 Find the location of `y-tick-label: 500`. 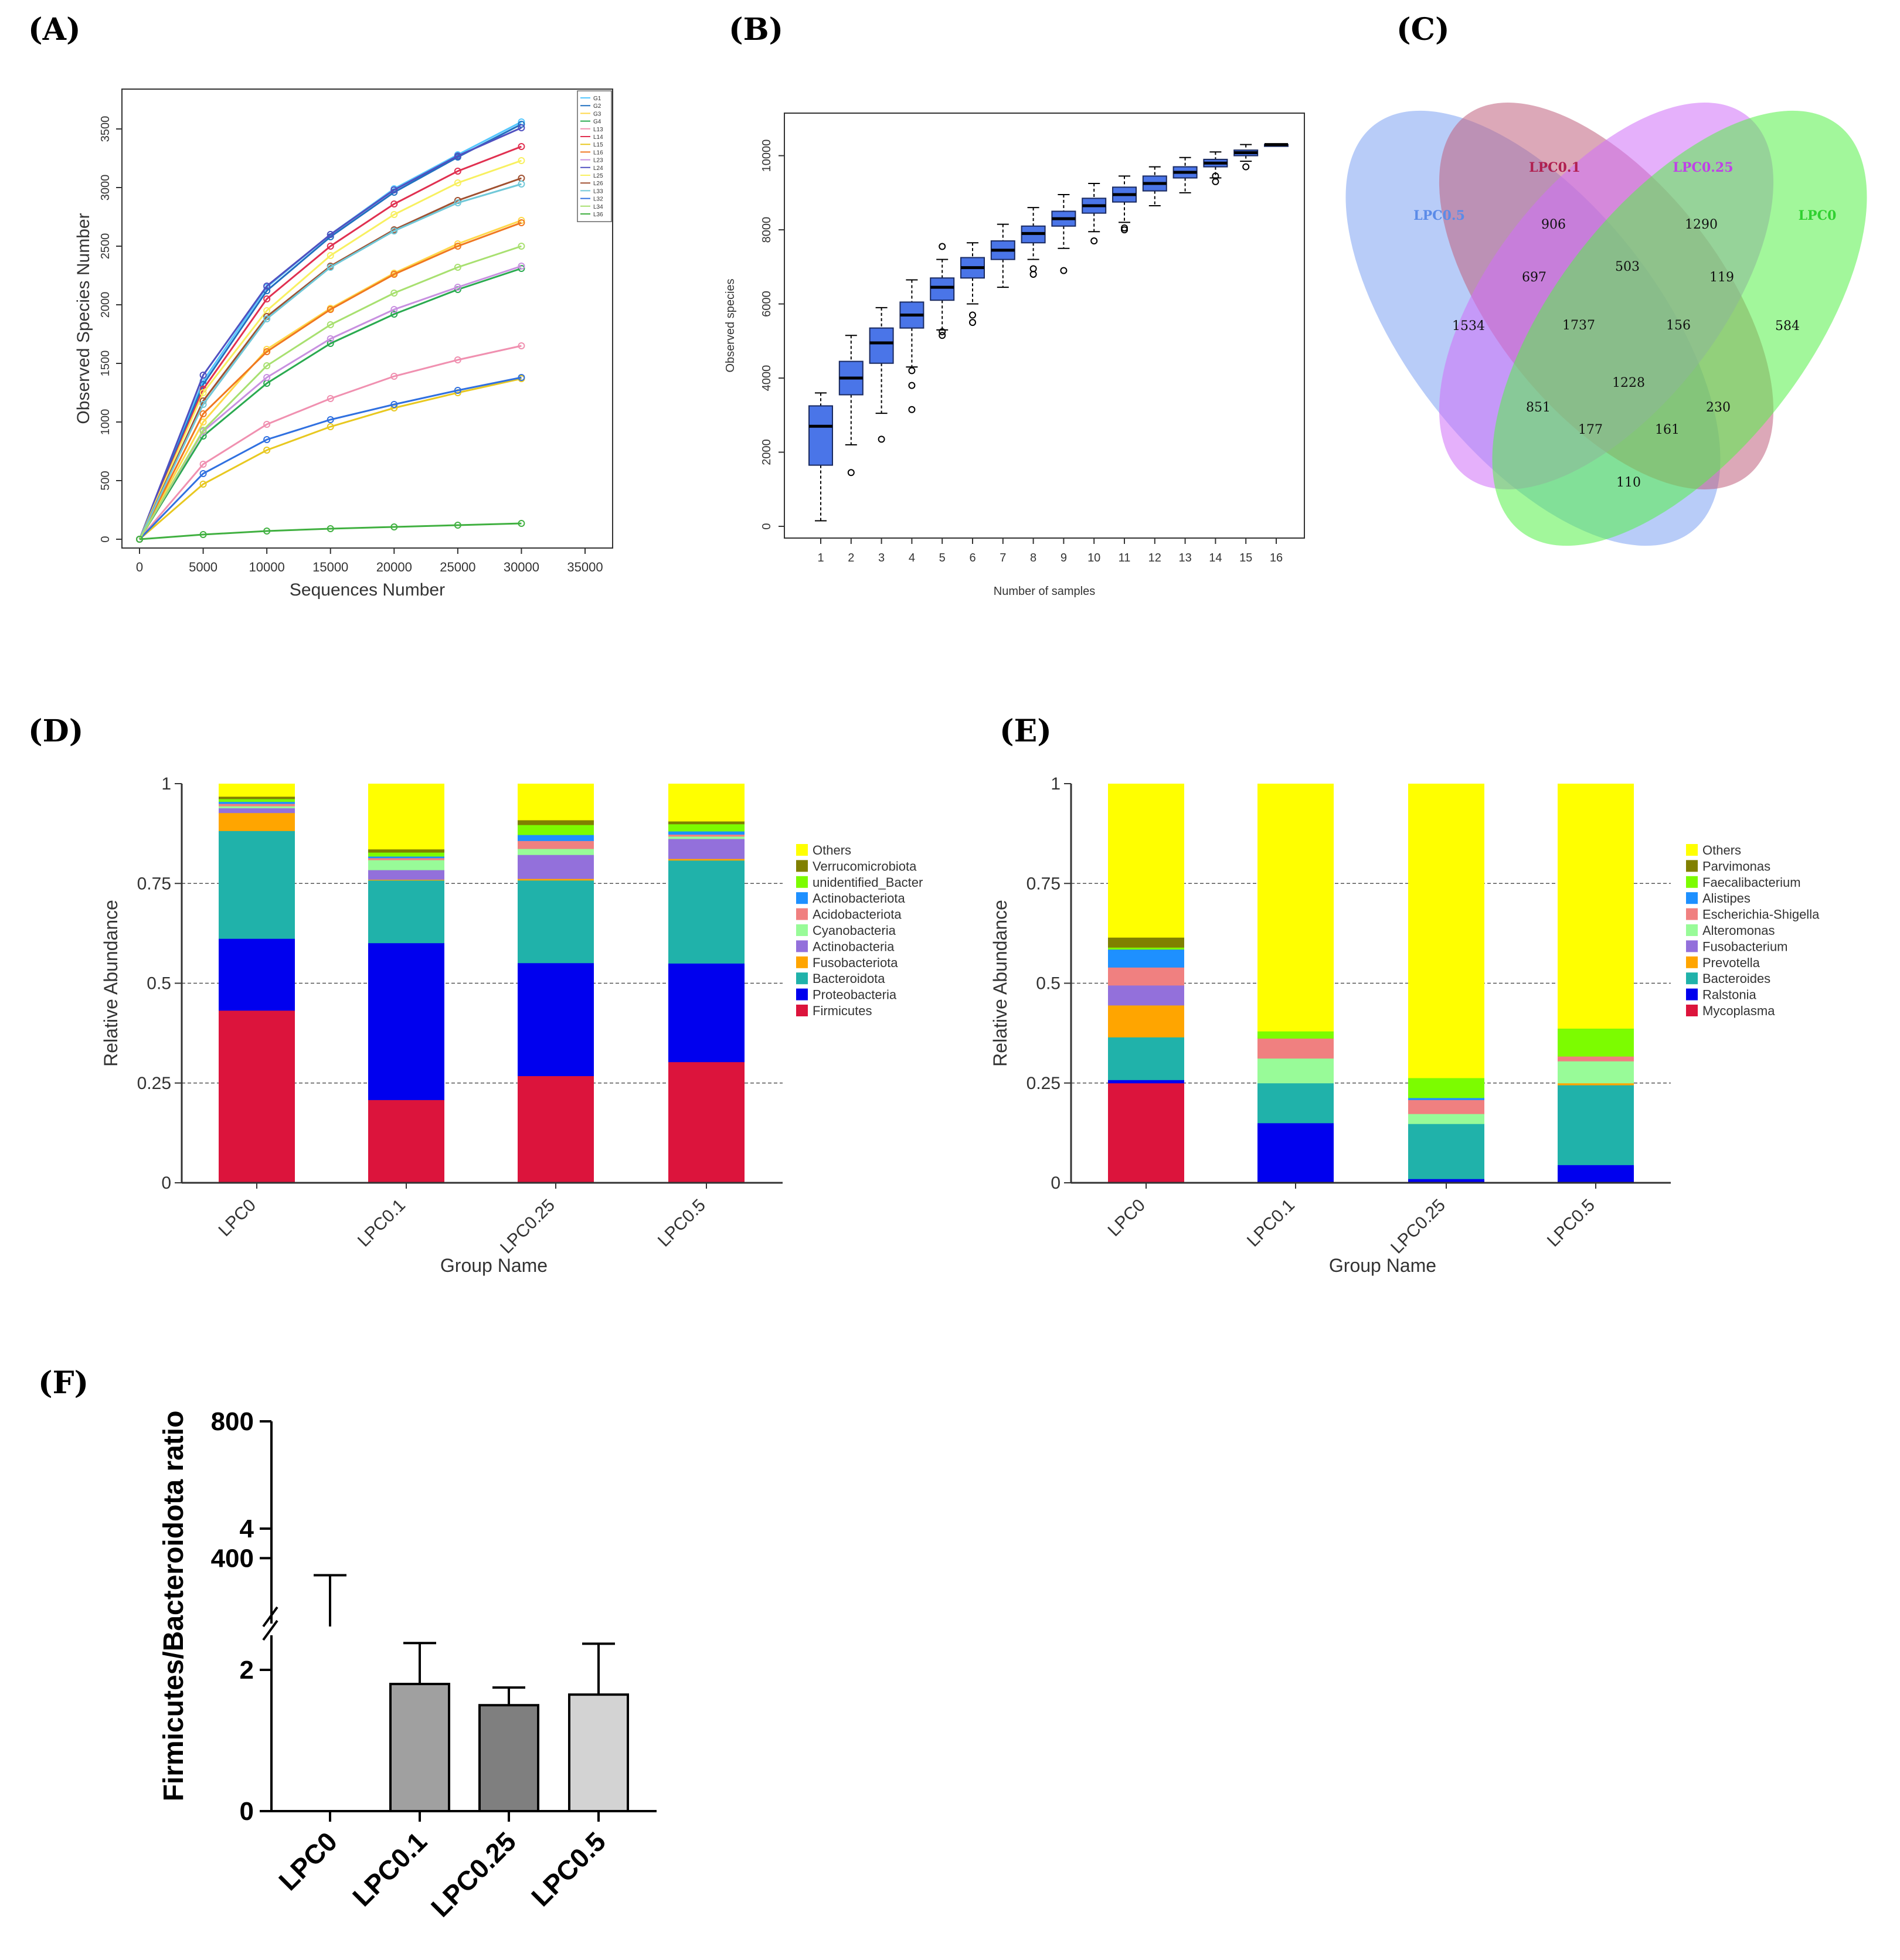

y-tick-label: 500 is located at coordinates (105, 480).